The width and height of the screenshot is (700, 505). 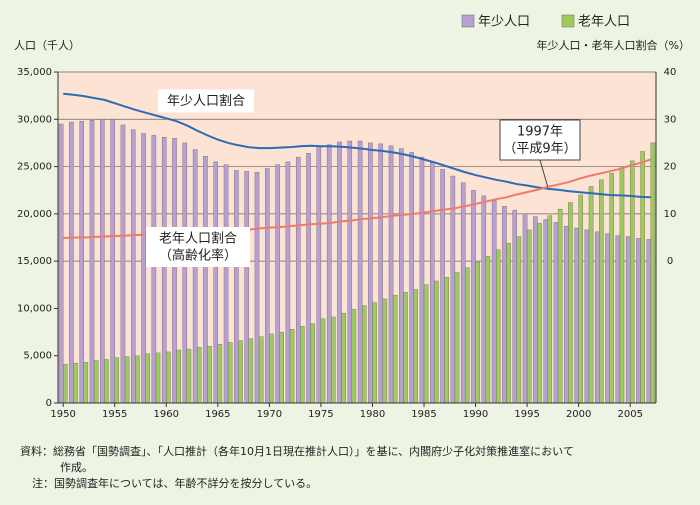 What do you see at coordinates (544, 173) in the screenshot?
I see `leader` at bounding box center [544, 173].